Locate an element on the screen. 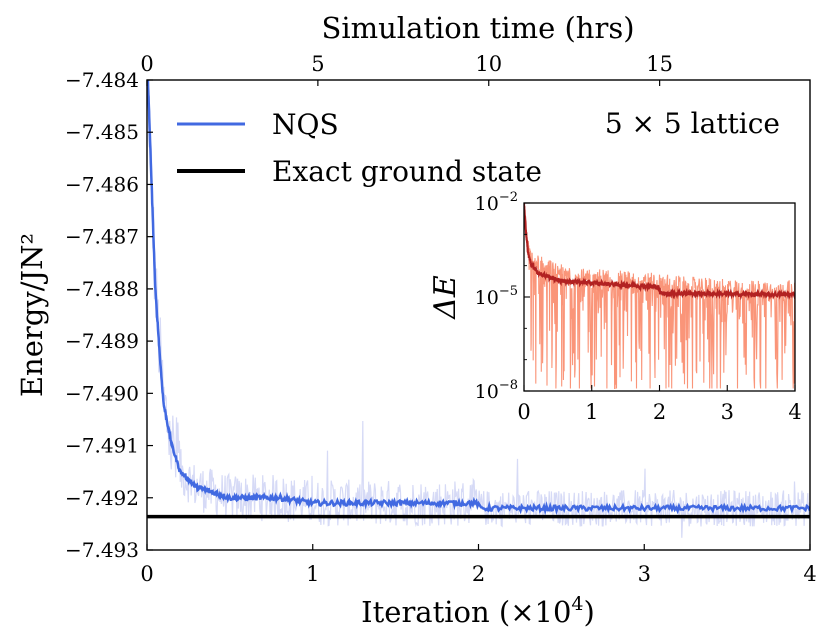 The image size is (830, 642). delta-e-smoothed-line is located at coordinates (659, 252).